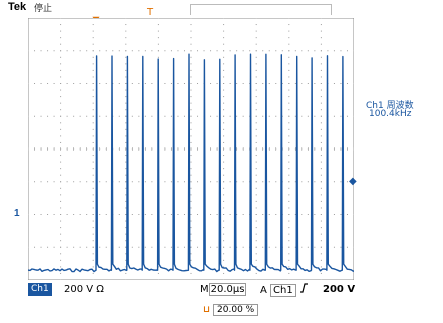  I want to click on measurement-label: Ch1 周波数, so click(390, 106).